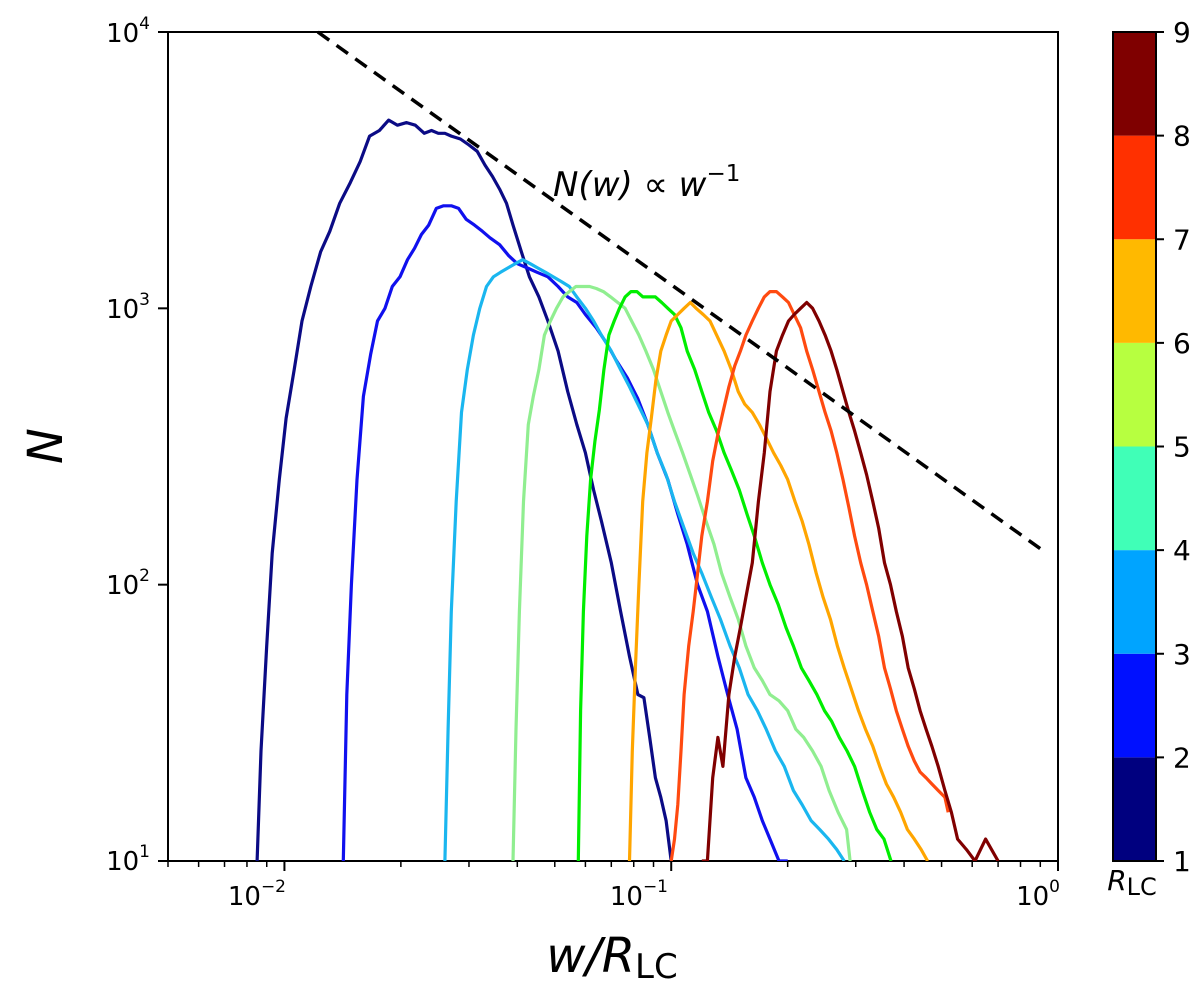 Image resolution: width=1200 pixels, height=991 pixels. I want to click on colorbar, so click(1134, 446).